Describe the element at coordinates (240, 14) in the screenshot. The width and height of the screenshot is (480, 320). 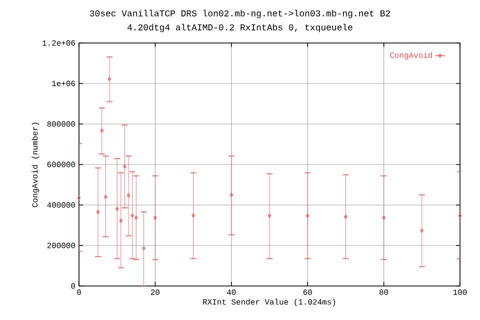
I see `chart-title: 30sec VanillaTCP DRS lon02.mb-ng.net->lon03.mb-ng.net B2` at that location.